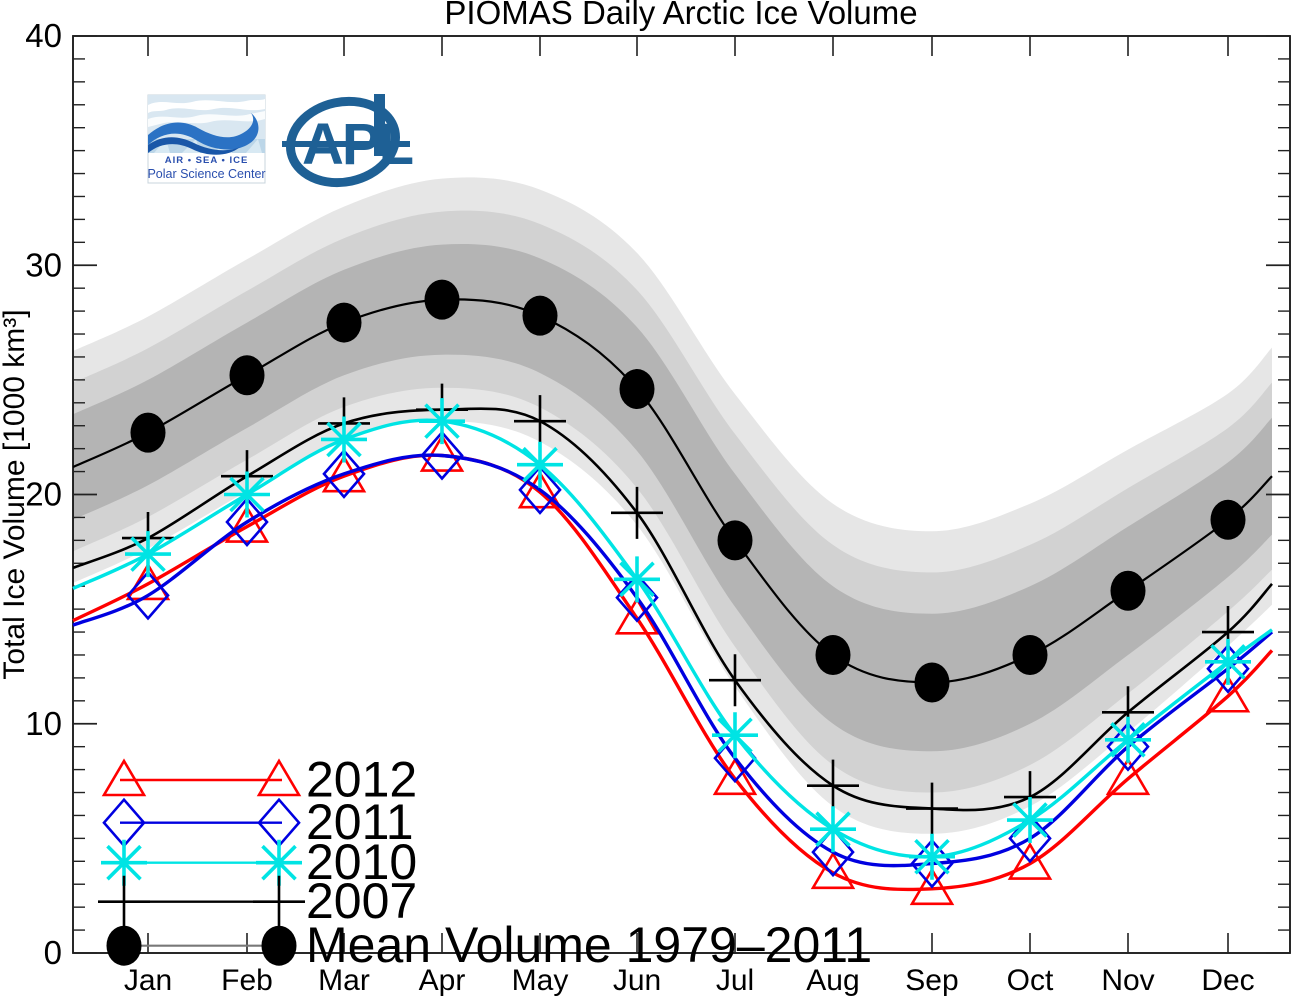 The height and width of the screenshot is (1002, 1303). What do you see at coordinates (589, 945) in the screenshot?
I see `legend-label: Mean Volume 1979–2011` at bounding box center [589, 945].